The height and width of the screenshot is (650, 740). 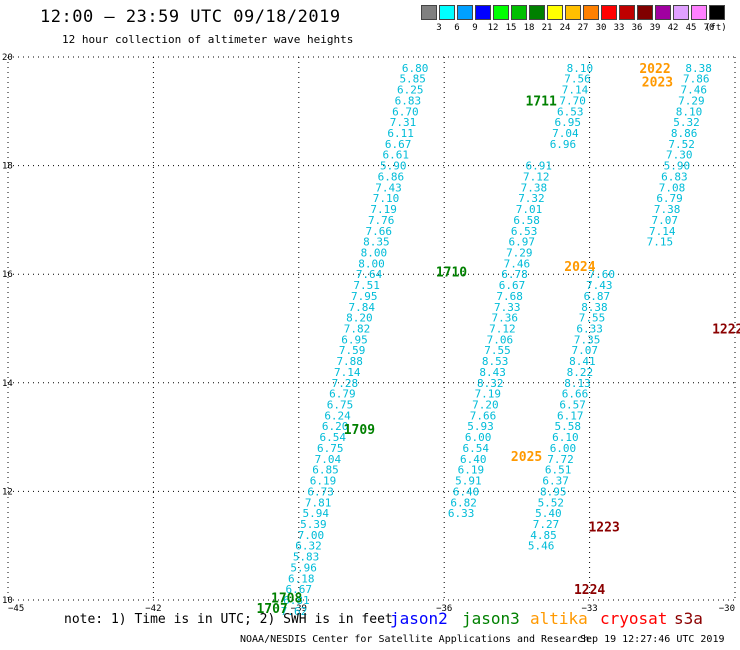 I want to click on wave-height-value: 6.57, so click(x=572, y=405).